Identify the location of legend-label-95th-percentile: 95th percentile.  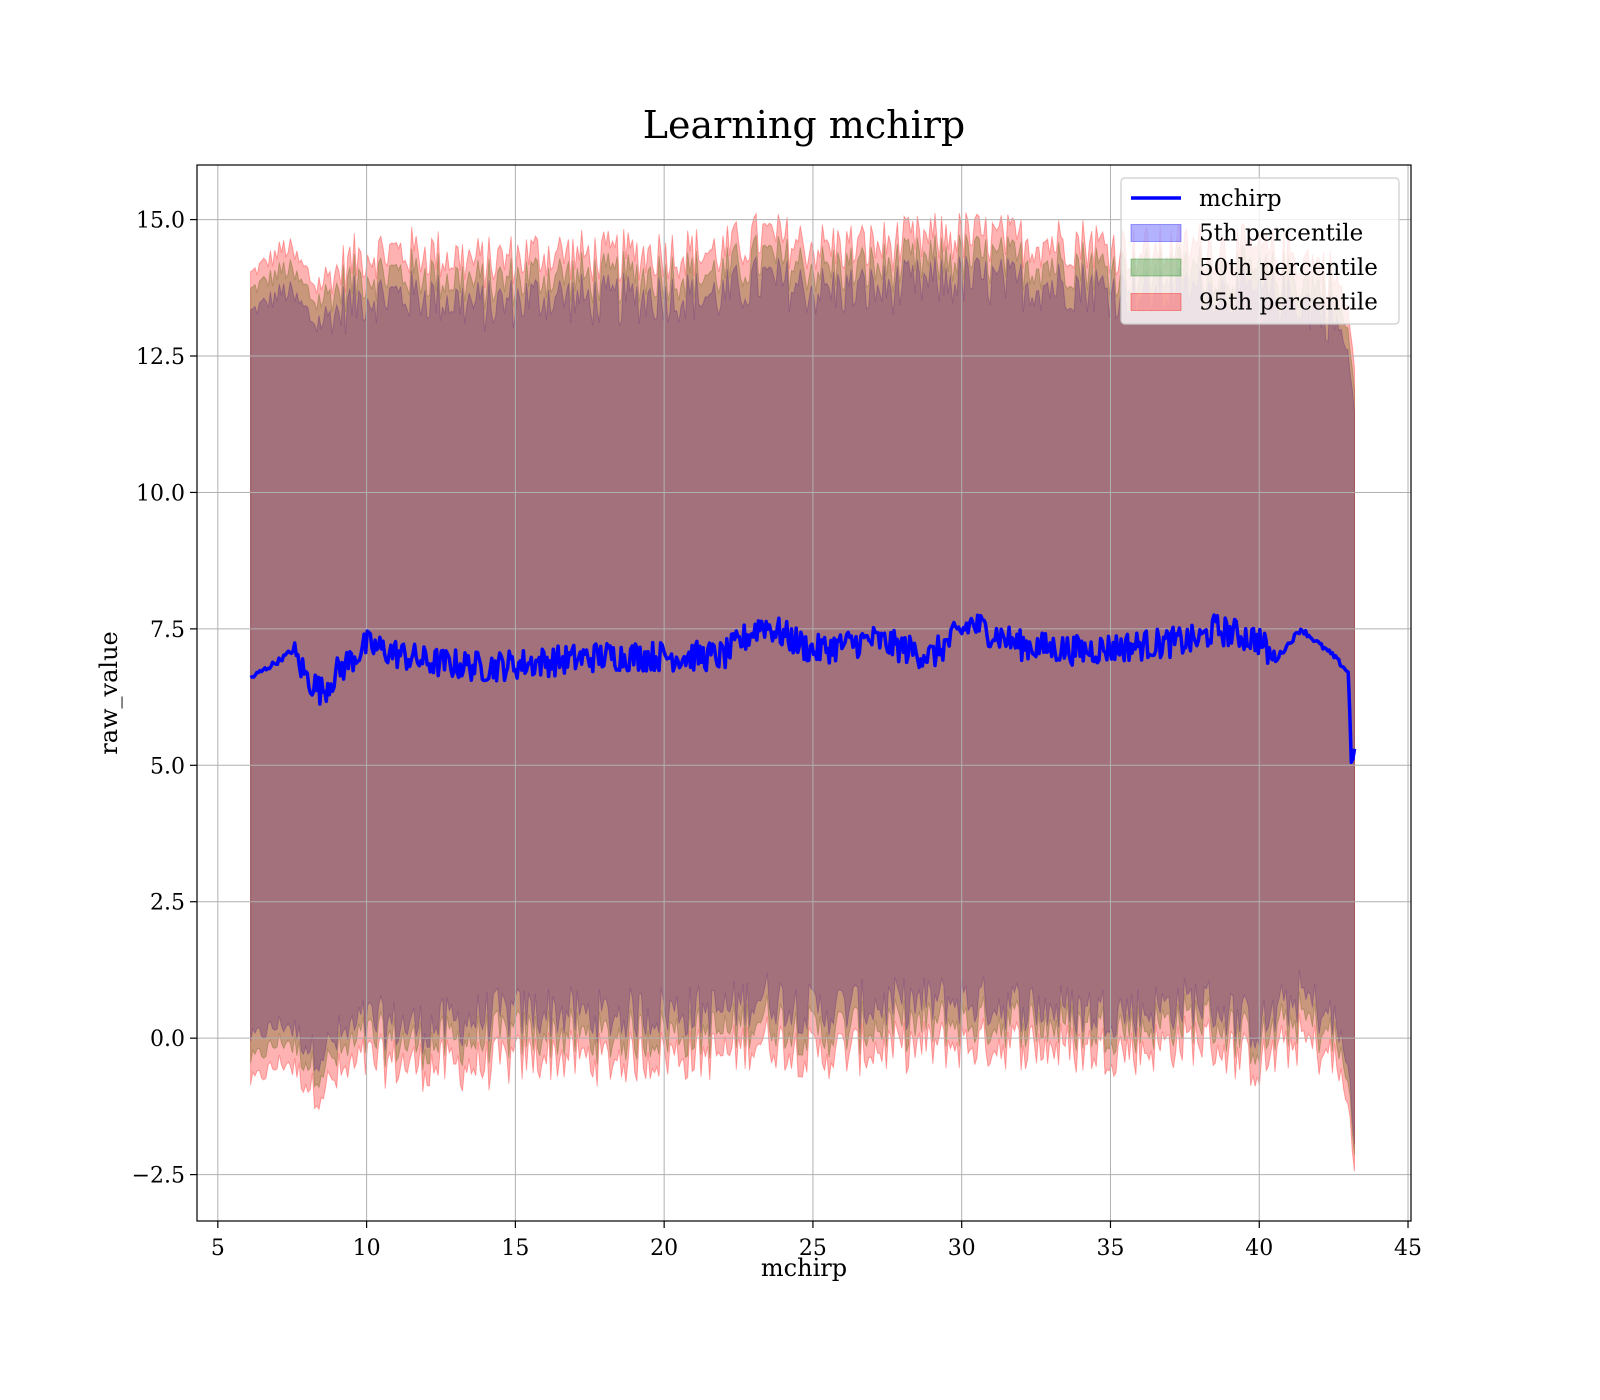
(1288, 303).